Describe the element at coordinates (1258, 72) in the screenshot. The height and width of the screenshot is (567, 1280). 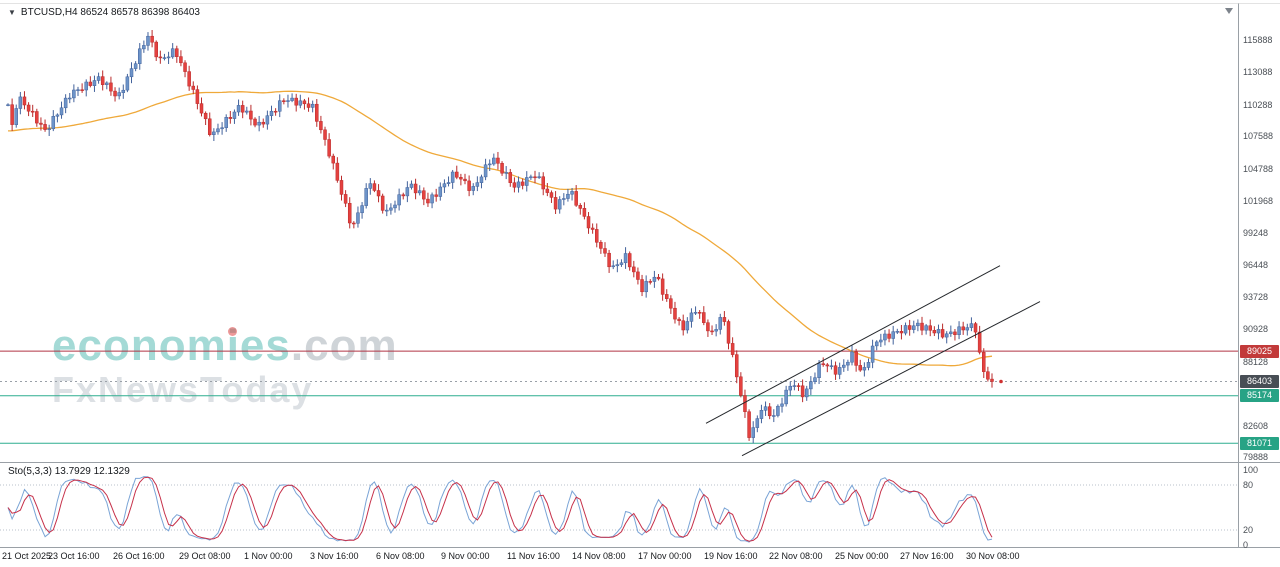
I see `price-axis-label: 113088` at that location.